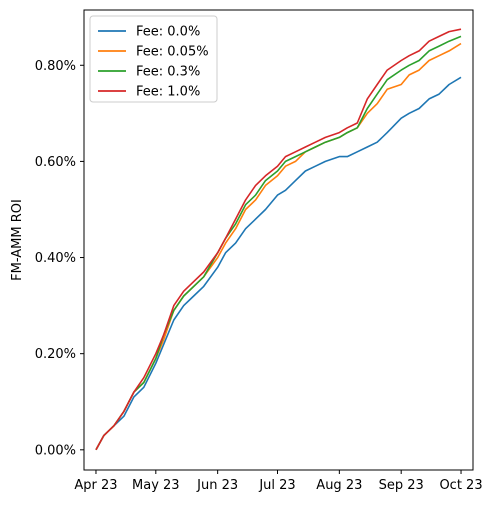 Image resolution: width=486 pixels, height=505 pixels. What do you see at coordinates (401, 485) in the screenshot?
I see `x-tick-label: Sep 23` at bounding box center [401, 485].